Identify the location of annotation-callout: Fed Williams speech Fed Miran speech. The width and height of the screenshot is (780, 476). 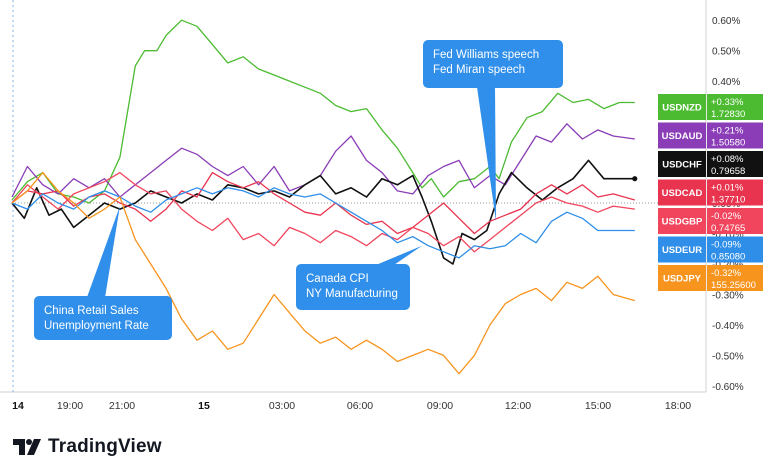
(493, 131).